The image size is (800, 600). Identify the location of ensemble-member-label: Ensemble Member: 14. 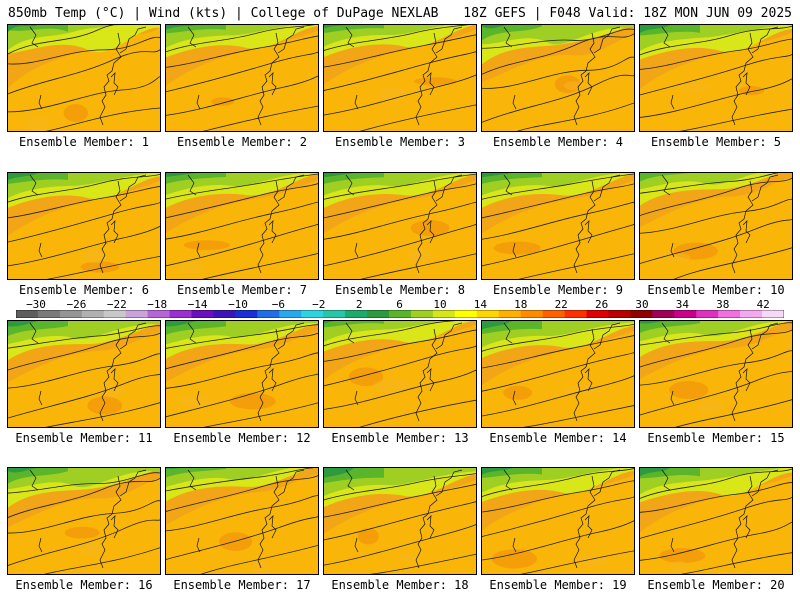
(558, 438).